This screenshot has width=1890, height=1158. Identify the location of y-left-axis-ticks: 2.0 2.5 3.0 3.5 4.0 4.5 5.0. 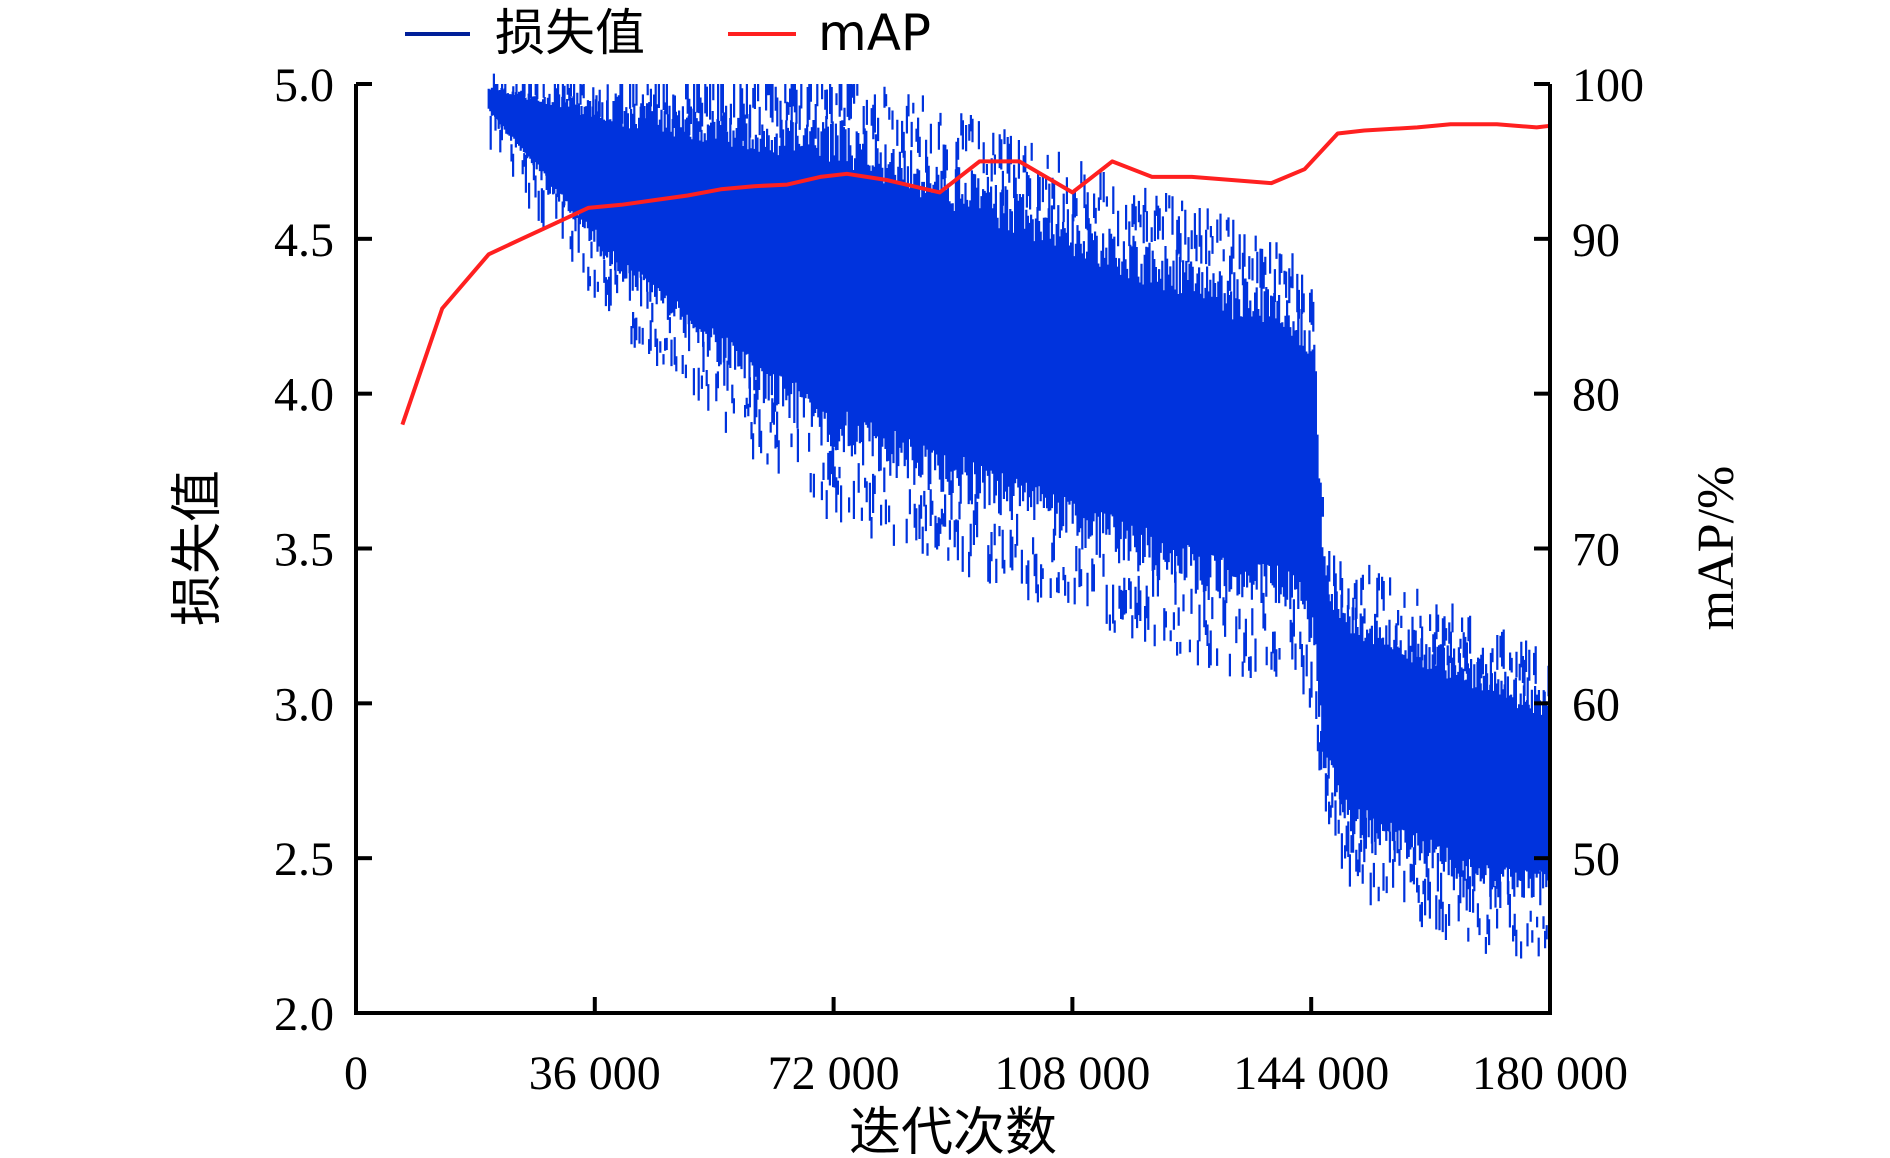
(323, 550).